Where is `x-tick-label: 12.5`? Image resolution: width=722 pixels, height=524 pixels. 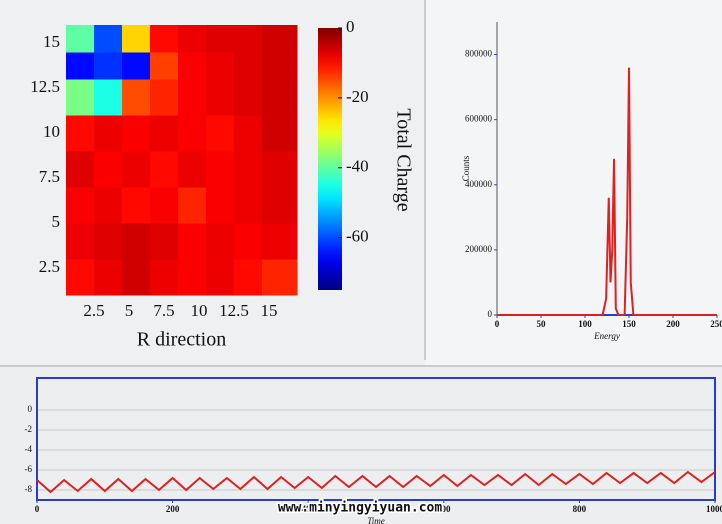
x-tick-label: 12.5 is located at coordinates (234, 310).